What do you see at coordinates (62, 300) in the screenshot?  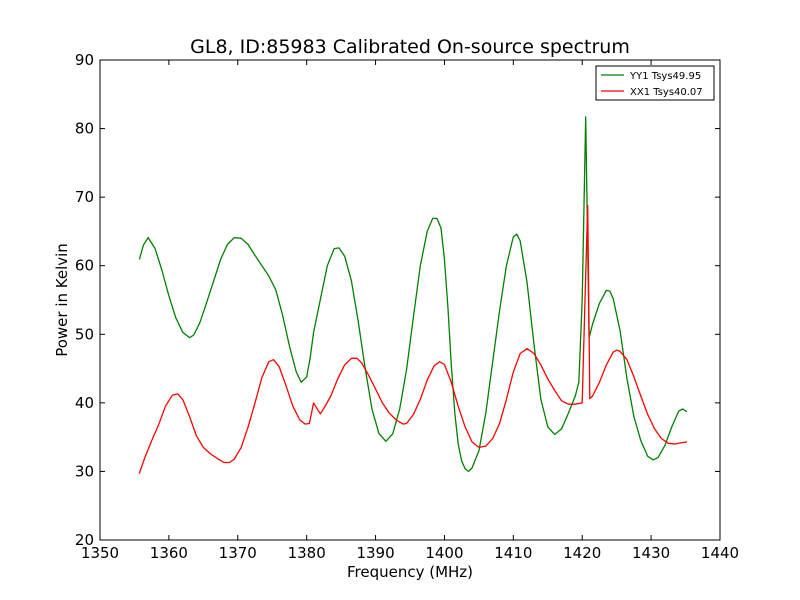 I see `y-axis-label: Power in Kelvin` at bounding box center [62, 300].